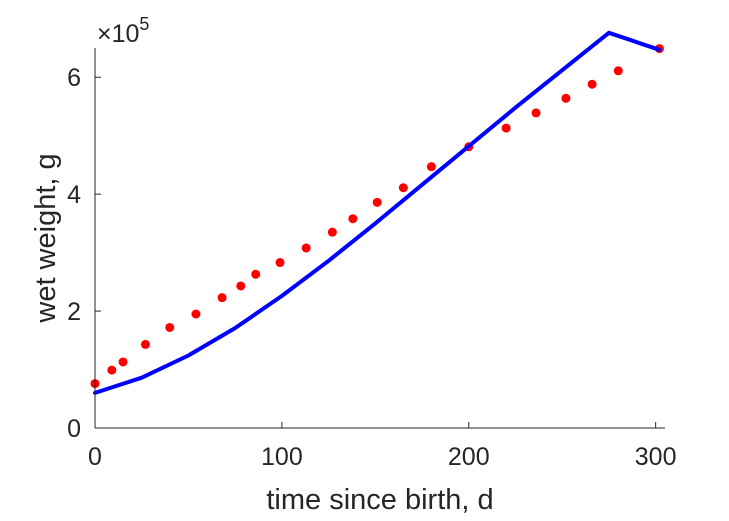 The image size is (729, 521). I want to click on y-axis-label: wet weight, g, so click(46, 238).